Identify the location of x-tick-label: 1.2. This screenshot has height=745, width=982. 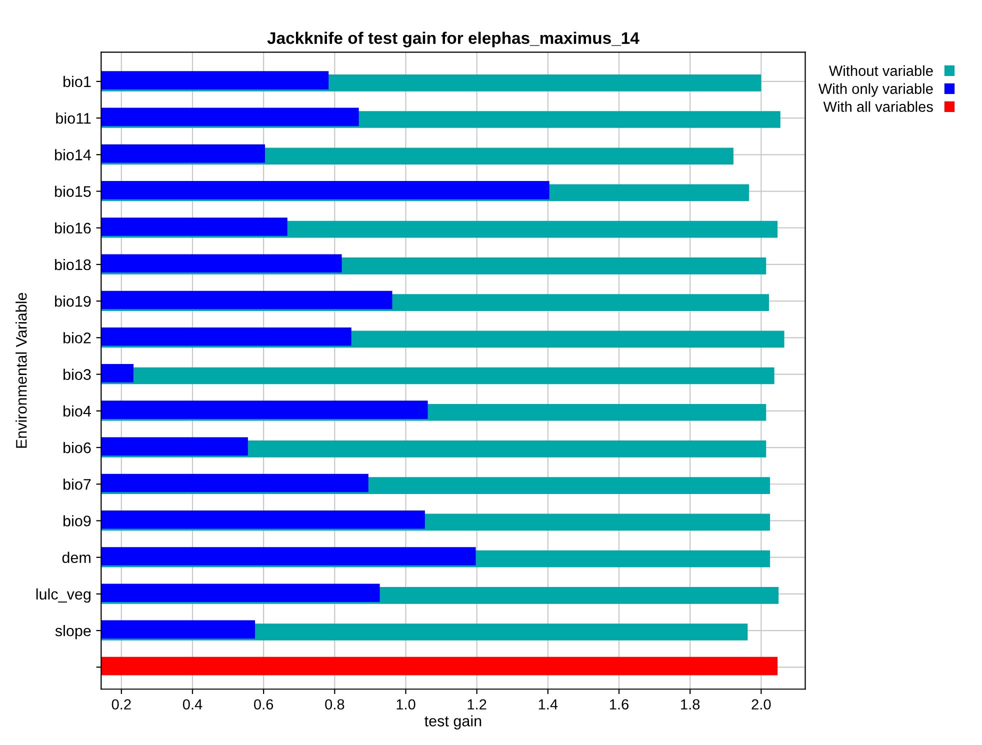
(477, 704).